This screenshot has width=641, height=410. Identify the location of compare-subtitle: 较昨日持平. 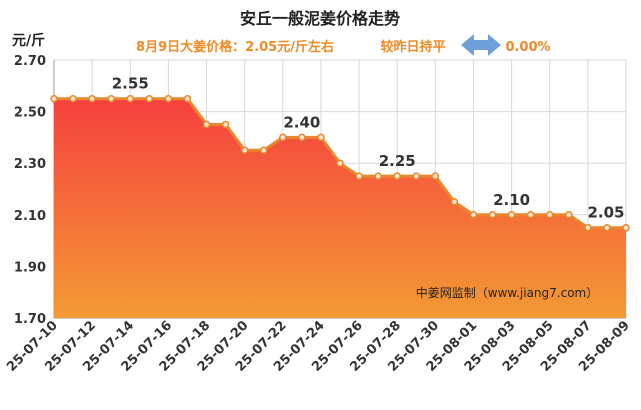
(412, 47).